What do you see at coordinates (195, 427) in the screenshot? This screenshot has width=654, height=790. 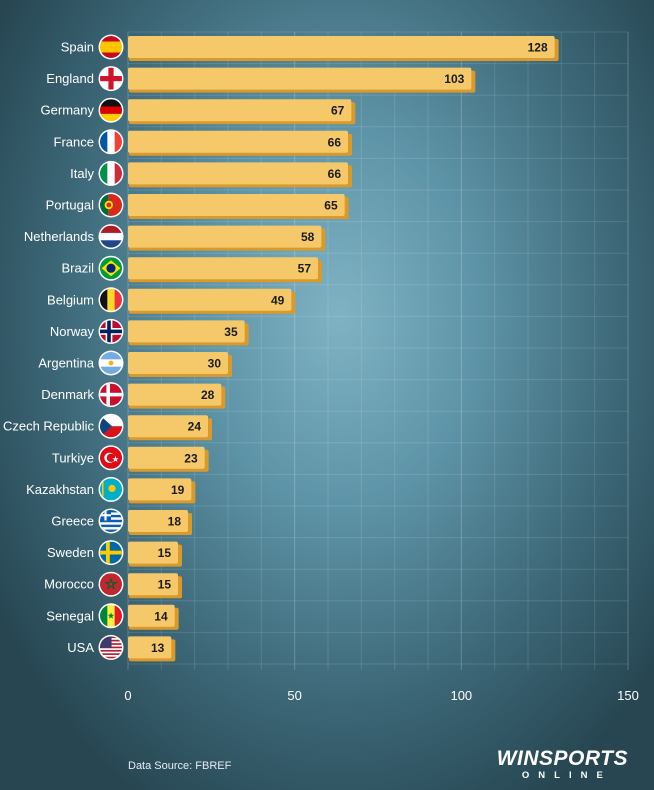 I see `value-label-czech-republic: 24` at bounding box center [195, 427].